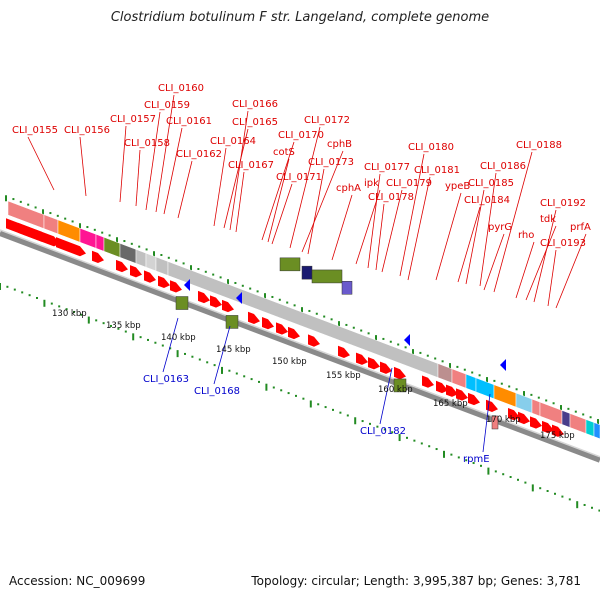 This screenshot has width=600, height=600. Describe the element at coordinates (251, 165) in the screenshot. I see `gene-label: CLI_0167` at that location.